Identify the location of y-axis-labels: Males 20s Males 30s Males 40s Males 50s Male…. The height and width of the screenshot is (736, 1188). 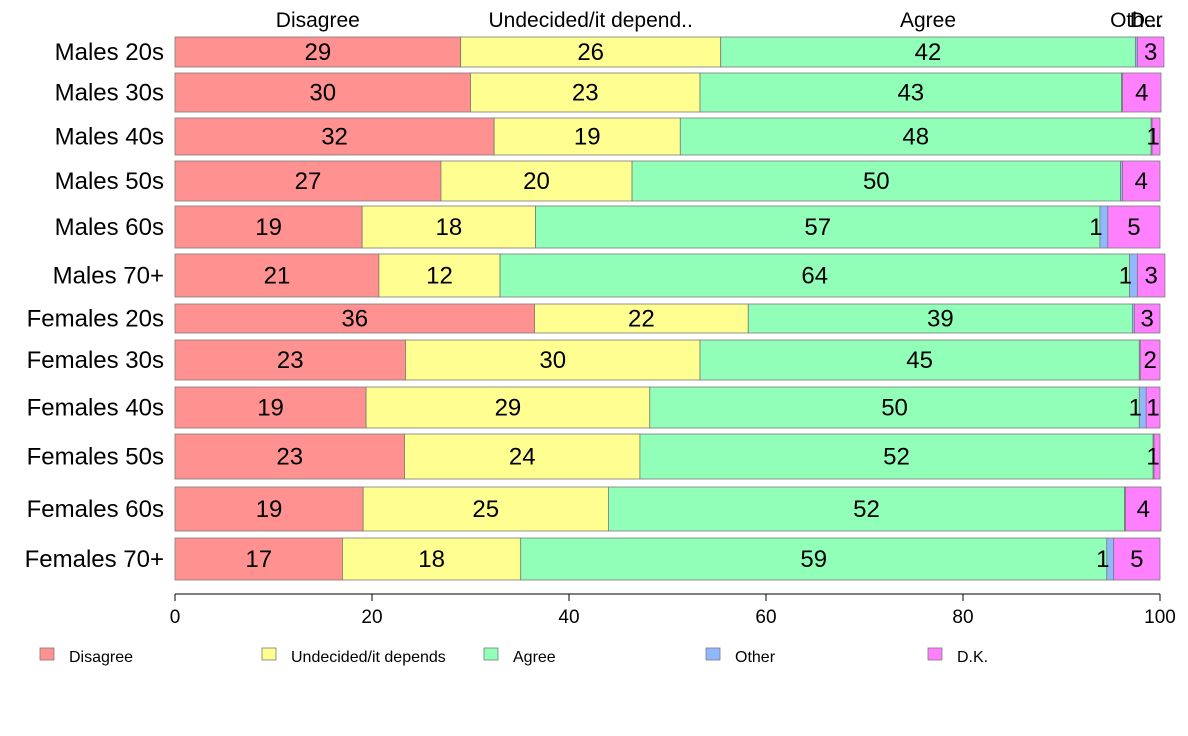
(94, 306).